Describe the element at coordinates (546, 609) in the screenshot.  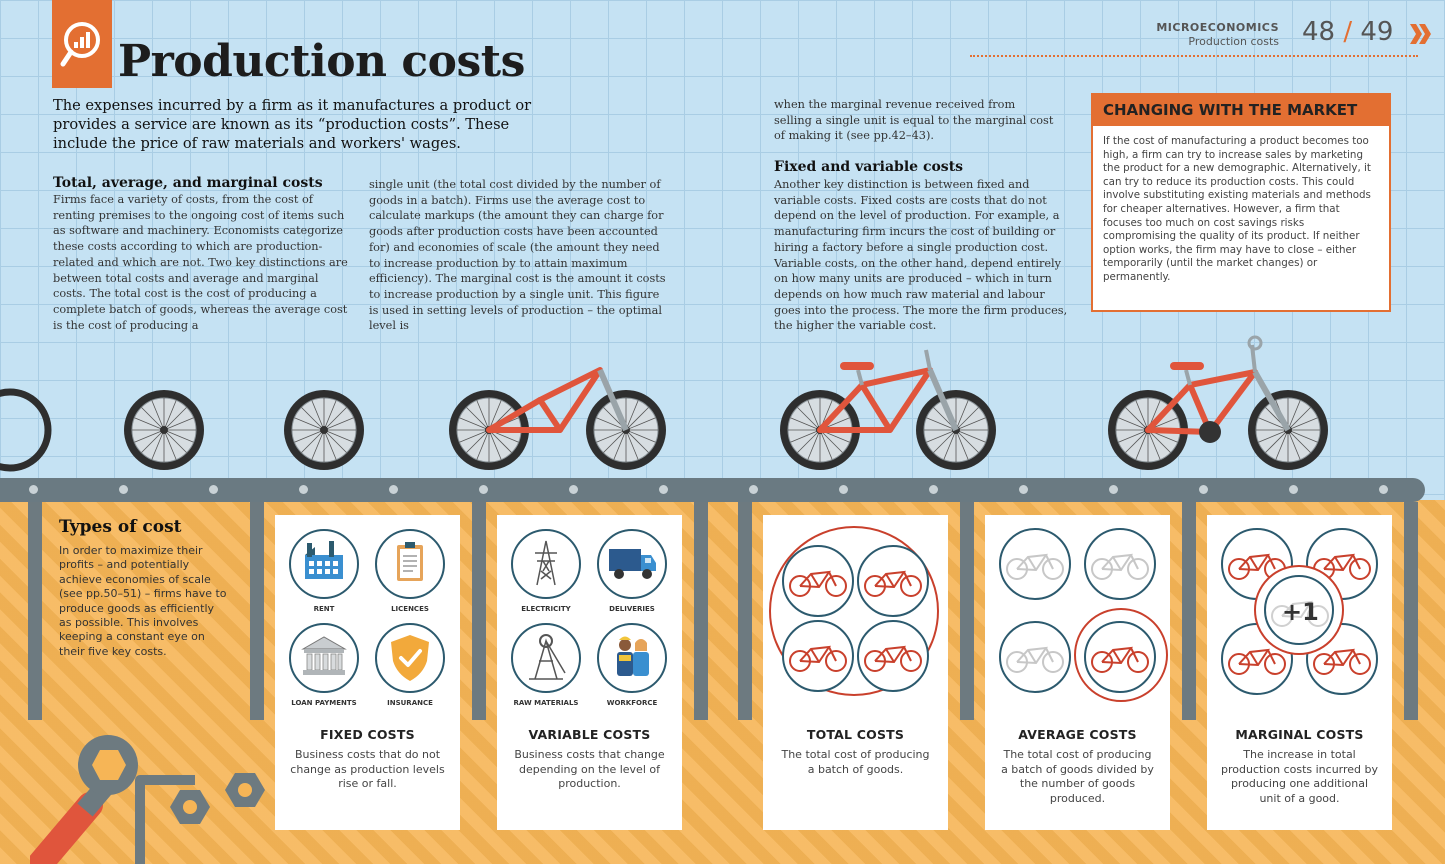
I see `icon-label: ELECTRICITY` at that location.